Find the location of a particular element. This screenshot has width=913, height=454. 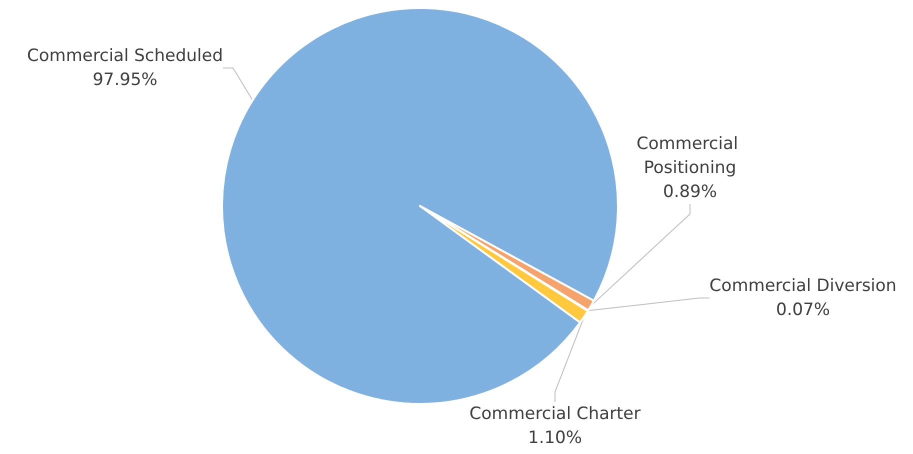

data-label: 97.95% is located at coordinates (125, 80).